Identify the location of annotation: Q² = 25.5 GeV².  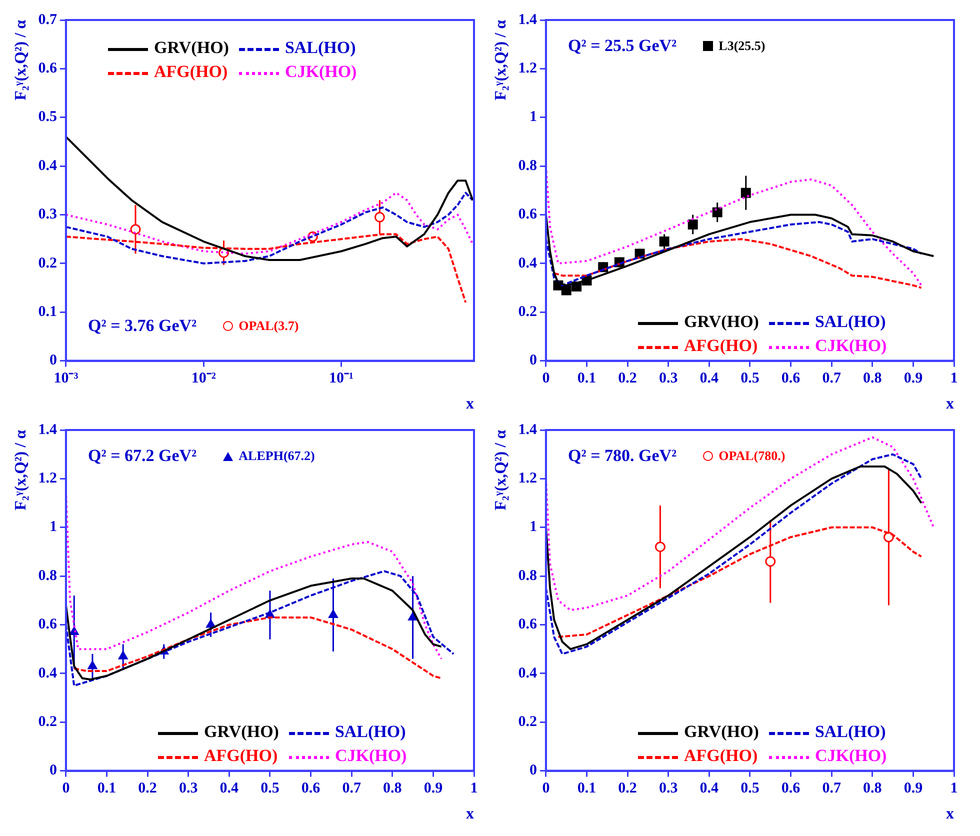
(622, 46).